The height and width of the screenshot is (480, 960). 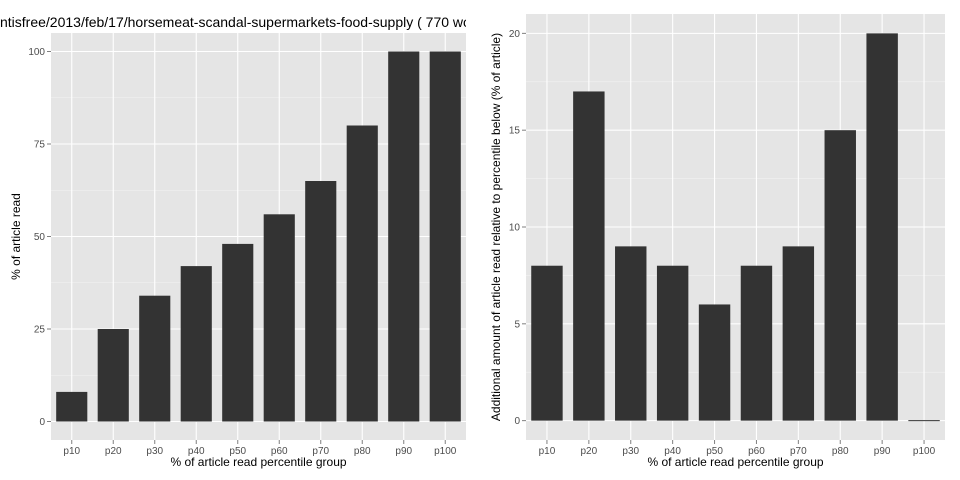 I want to click on y-tick-label: 15, so click(x=515, y=131).